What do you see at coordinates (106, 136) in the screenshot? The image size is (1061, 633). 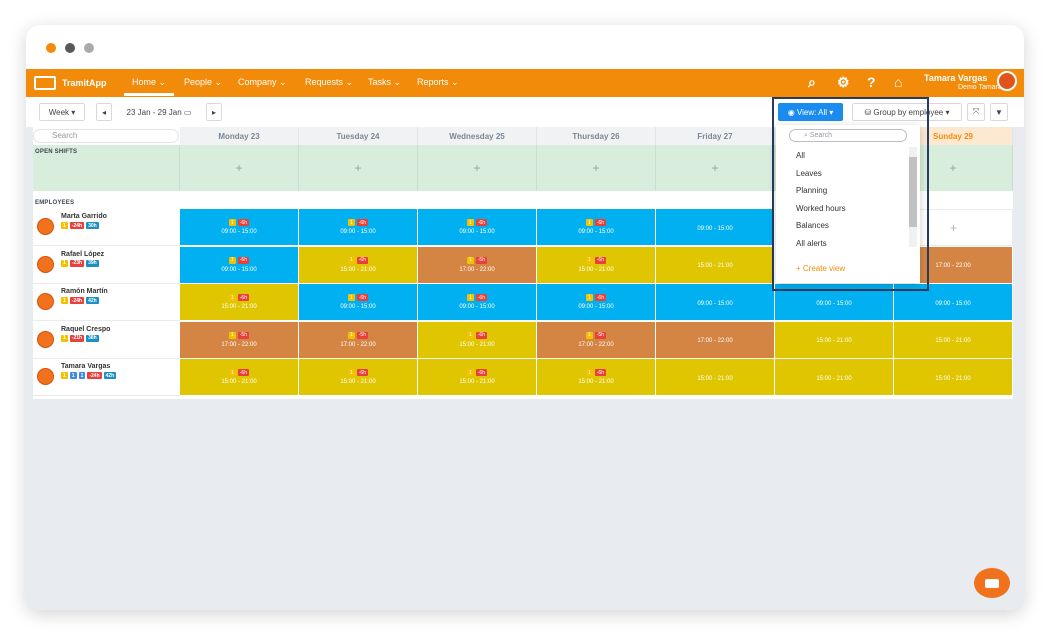 I see `employee-search-input: Search` at bounding box center [106, 136].